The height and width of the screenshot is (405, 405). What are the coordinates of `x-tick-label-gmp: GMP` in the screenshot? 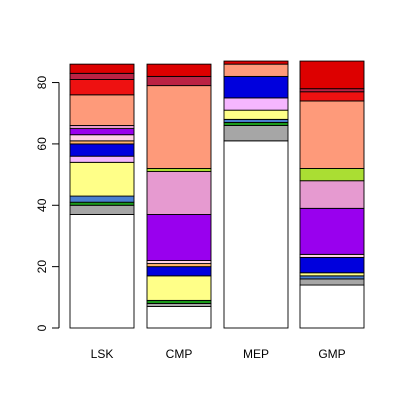 It's located at (331, 354).